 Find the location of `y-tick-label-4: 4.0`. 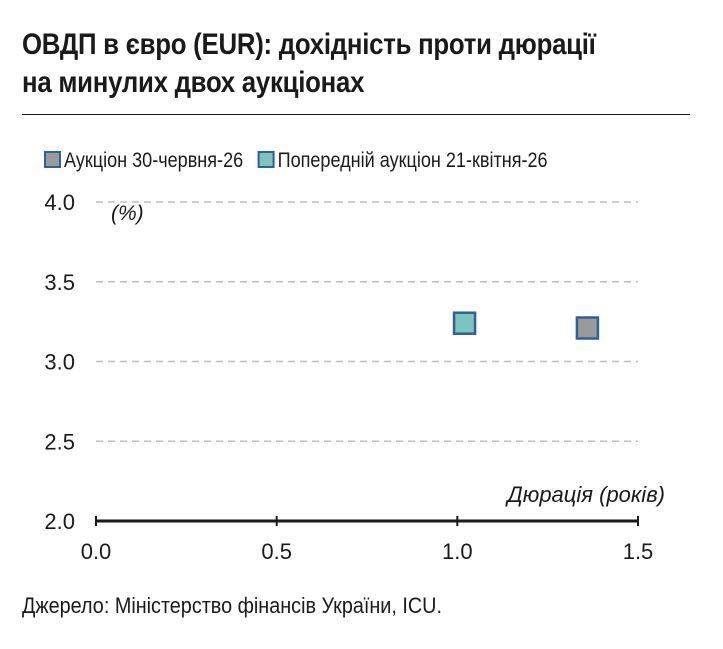

y-tick-label-4: 4.0 is located at coordinates (59, 202).